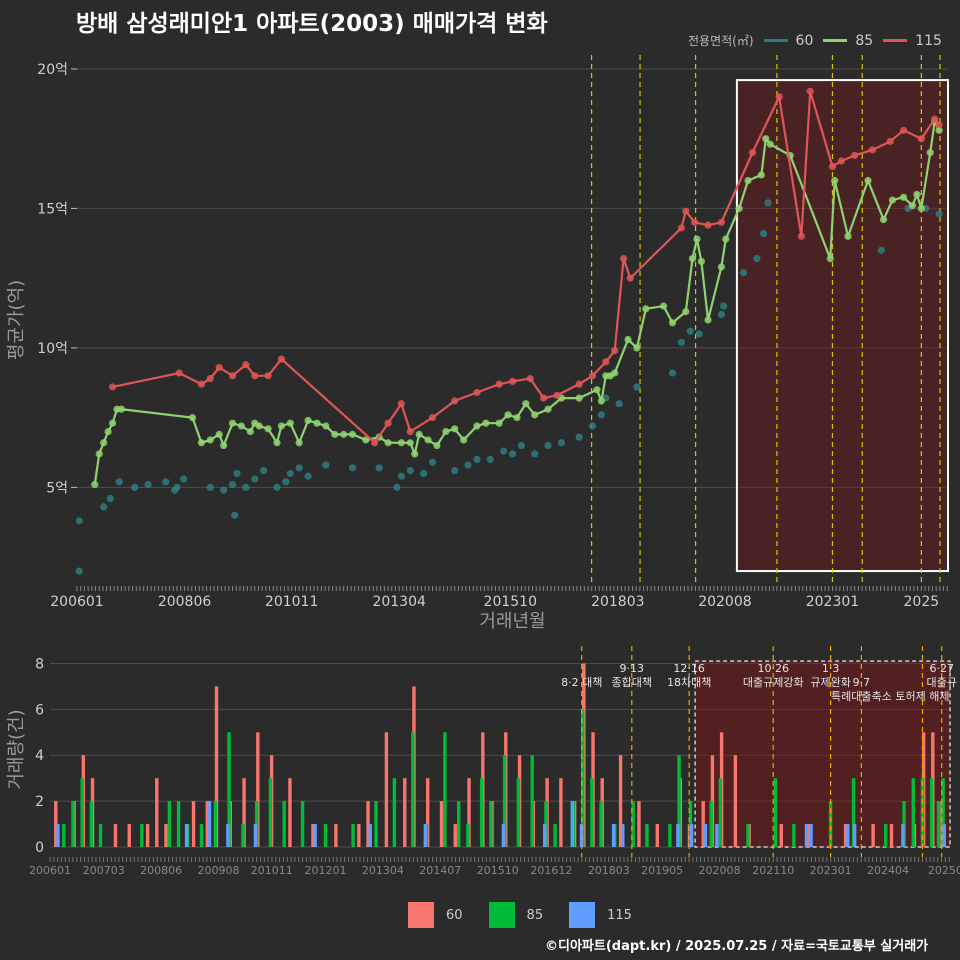 The width and height of the screenshot is (960, 960). Describe the element at coordinates (862, 682) in the screenshot. I see `policy-annotation-9: 9·7` at that location.